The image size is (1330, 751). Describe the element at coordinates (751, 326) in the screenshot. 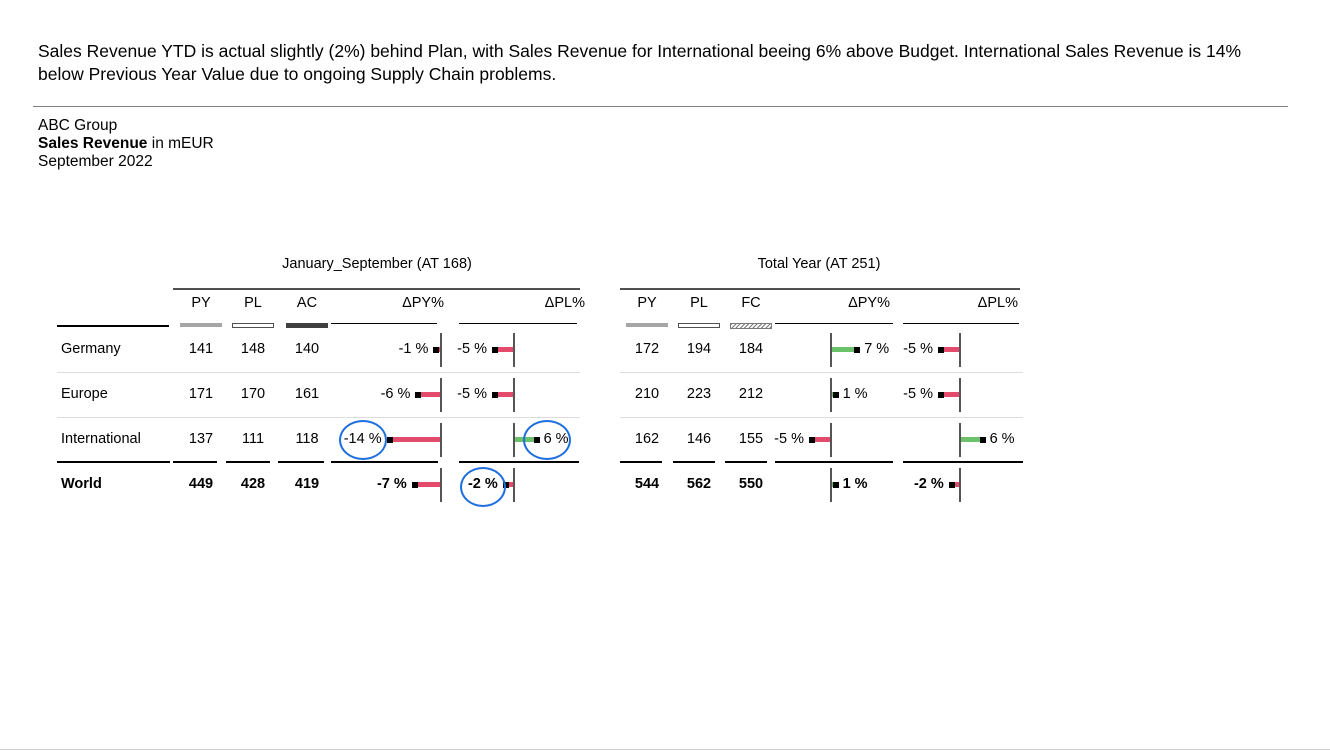

I see `scenario-key-fc` at that location.